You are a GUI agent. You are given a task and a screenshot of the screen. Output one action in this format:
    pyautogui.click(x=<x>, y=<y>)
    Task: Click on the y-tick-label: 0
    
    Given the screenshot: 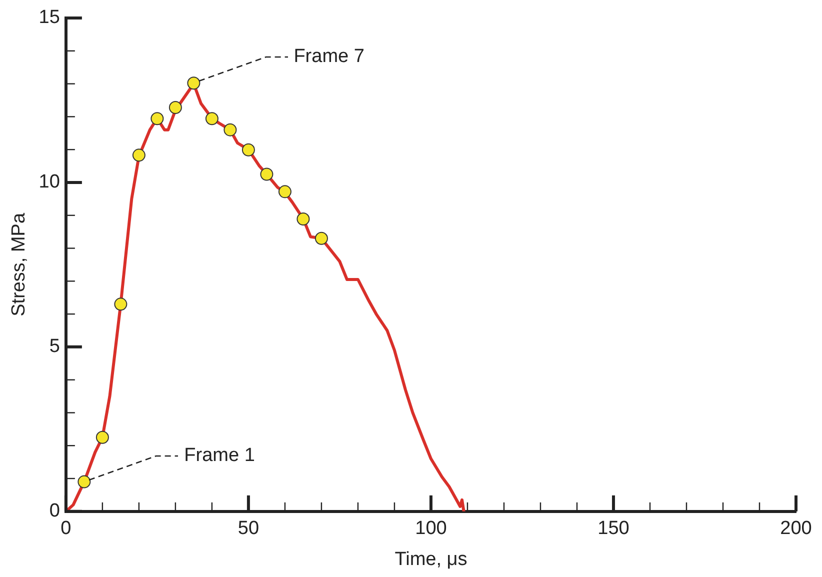 What is the action you would take?
    pyautogui.click(x=54, y=511)
    